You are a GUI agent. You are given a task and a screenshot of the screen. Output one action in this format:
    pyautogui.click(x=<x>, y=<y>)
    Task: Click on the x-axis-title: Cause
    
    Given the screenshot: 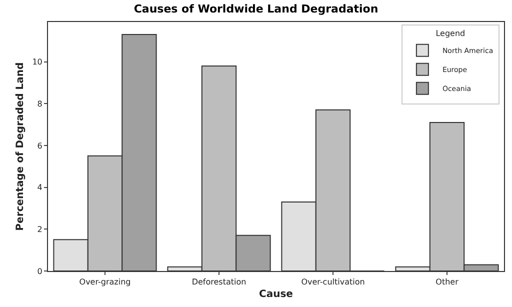 What is the action you would take?
    pyautogui.click(x=276, y=294)
    